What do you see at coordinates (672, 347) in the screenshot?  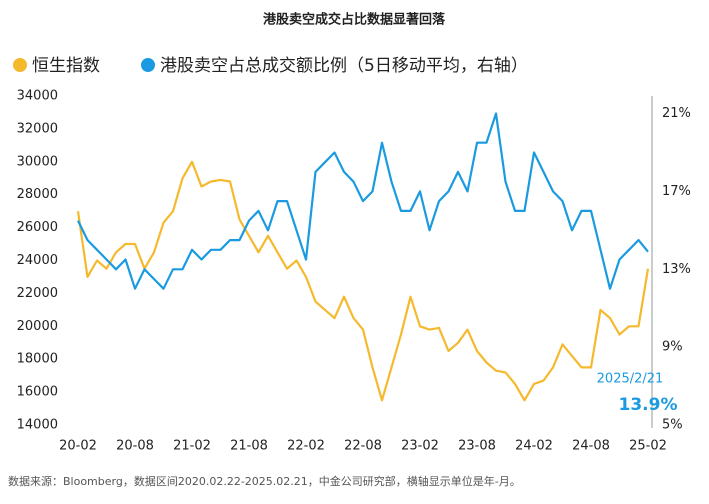 I see `y2-tick-label: 9%` at bounding box center [672, 347].